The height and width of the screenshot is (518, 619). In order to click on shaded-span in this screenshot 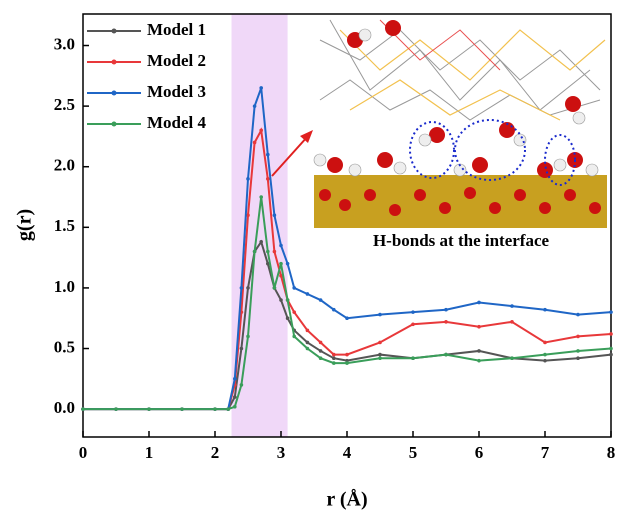, I will do `click(259, 225)`.